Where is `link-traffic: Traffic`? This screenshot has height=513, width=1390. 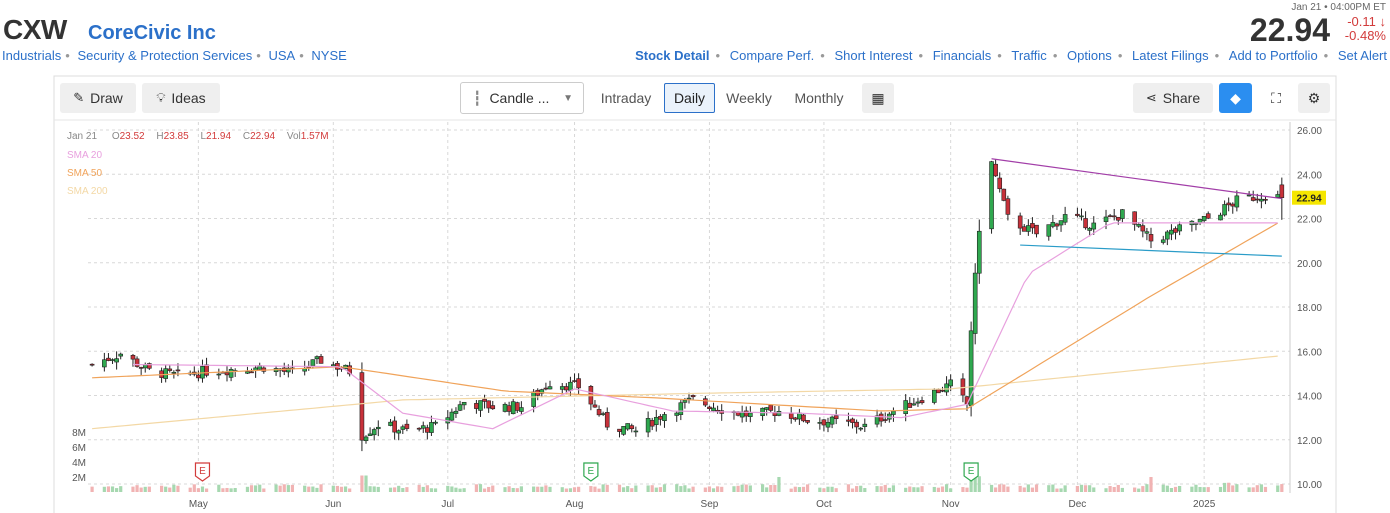 link-traffic: Traffic is located at coordinates (1029, 55).